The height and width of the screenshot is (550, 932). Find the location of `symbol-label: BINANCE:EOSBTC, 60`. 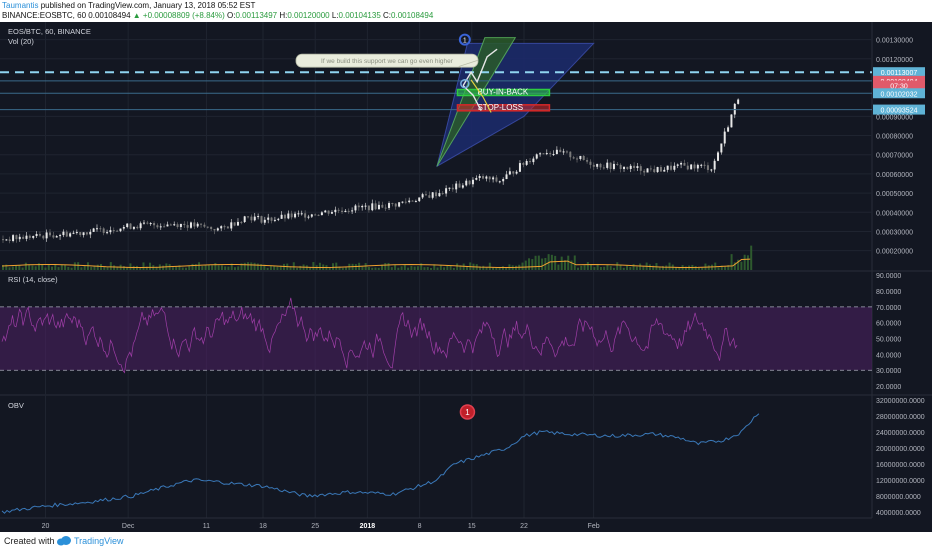

symbol-label: BINANCE:EOSBTC, 60 is located at coordinates (44, 15).